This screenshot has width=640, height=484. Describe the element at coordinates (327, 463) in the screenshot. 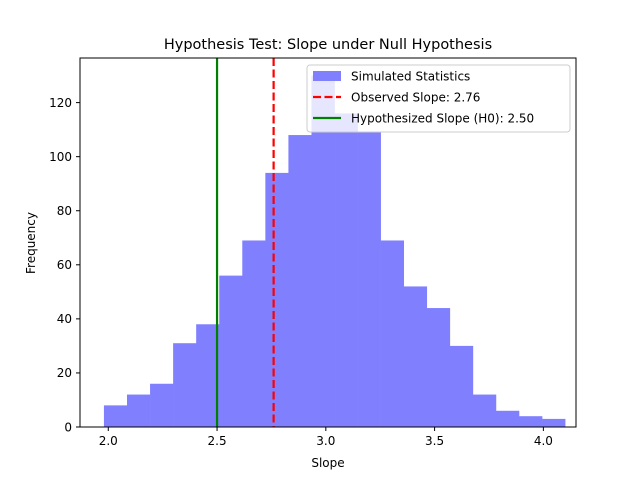

I see `x-axis-label: Slope` at that location.